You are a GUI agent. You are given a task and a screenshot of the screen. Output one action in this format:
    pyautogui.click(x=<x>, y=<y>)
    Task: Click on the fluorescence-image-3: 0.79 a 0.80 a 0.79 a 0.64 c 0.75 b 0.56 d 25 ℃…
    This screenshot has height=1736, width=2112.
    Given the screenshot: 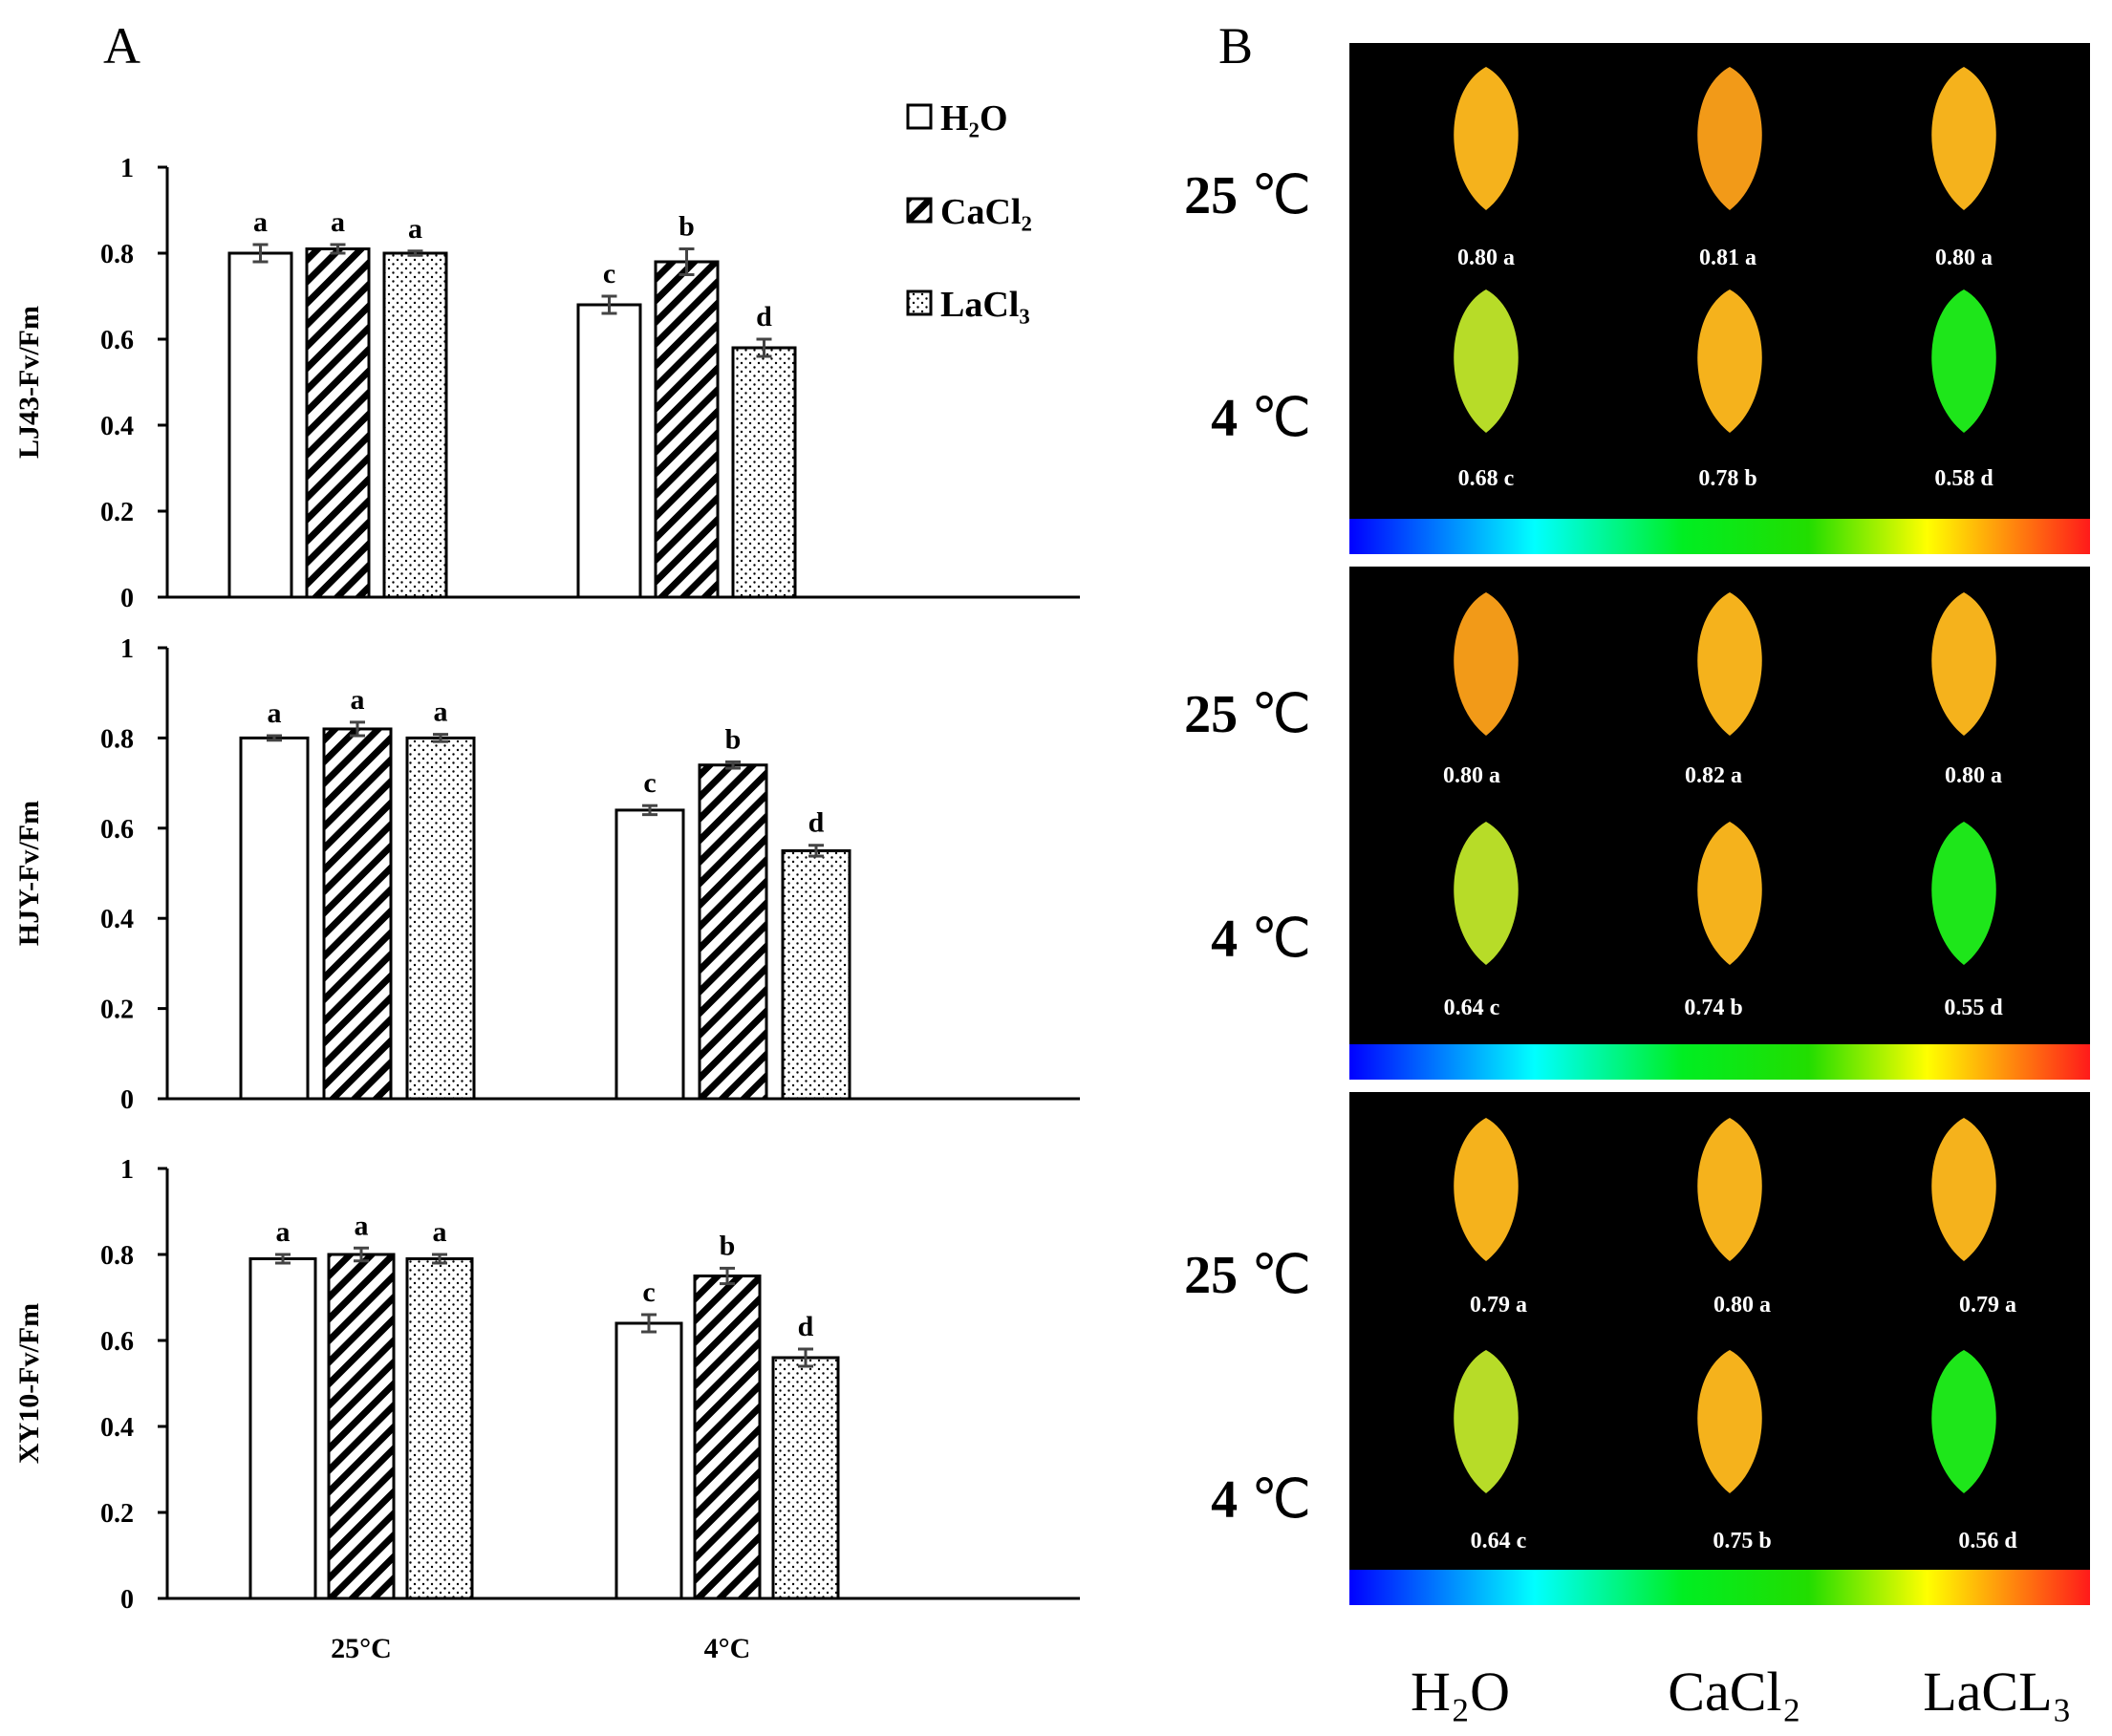 What is the action you would take?
    pyautogui.click(x=1637, y=1348)
    